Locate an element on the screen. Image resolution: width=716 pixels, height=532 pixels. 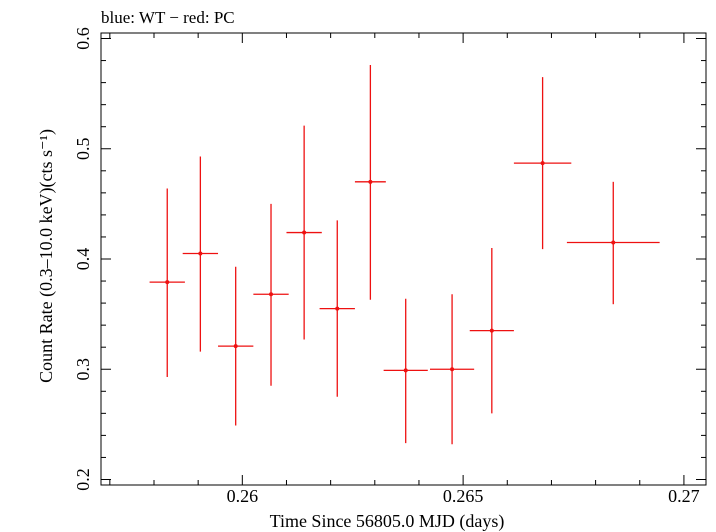
chart-title: blue: WT − red: PC is located at coordinates (168, 17).